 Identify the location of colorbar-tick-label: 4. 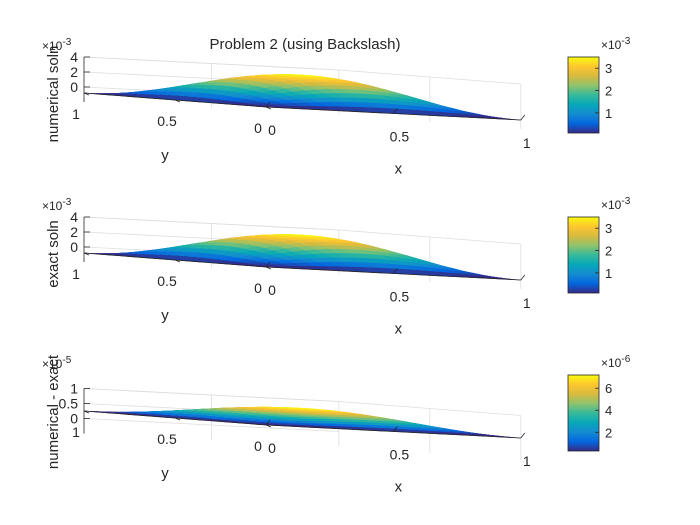
(608, 410).